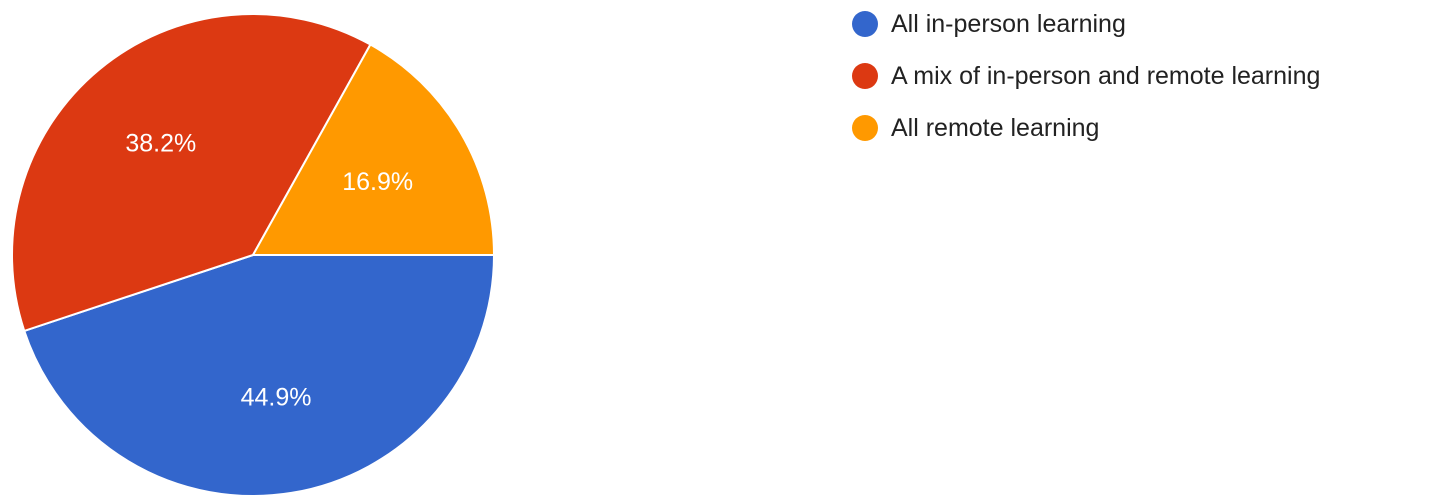 This screenshot has width=1454, height=498. What do you see at coordinates (276, 398) in the screenshot?
I see `pie-slice-label-1: 44.9%` at bounding box center [276, 398].